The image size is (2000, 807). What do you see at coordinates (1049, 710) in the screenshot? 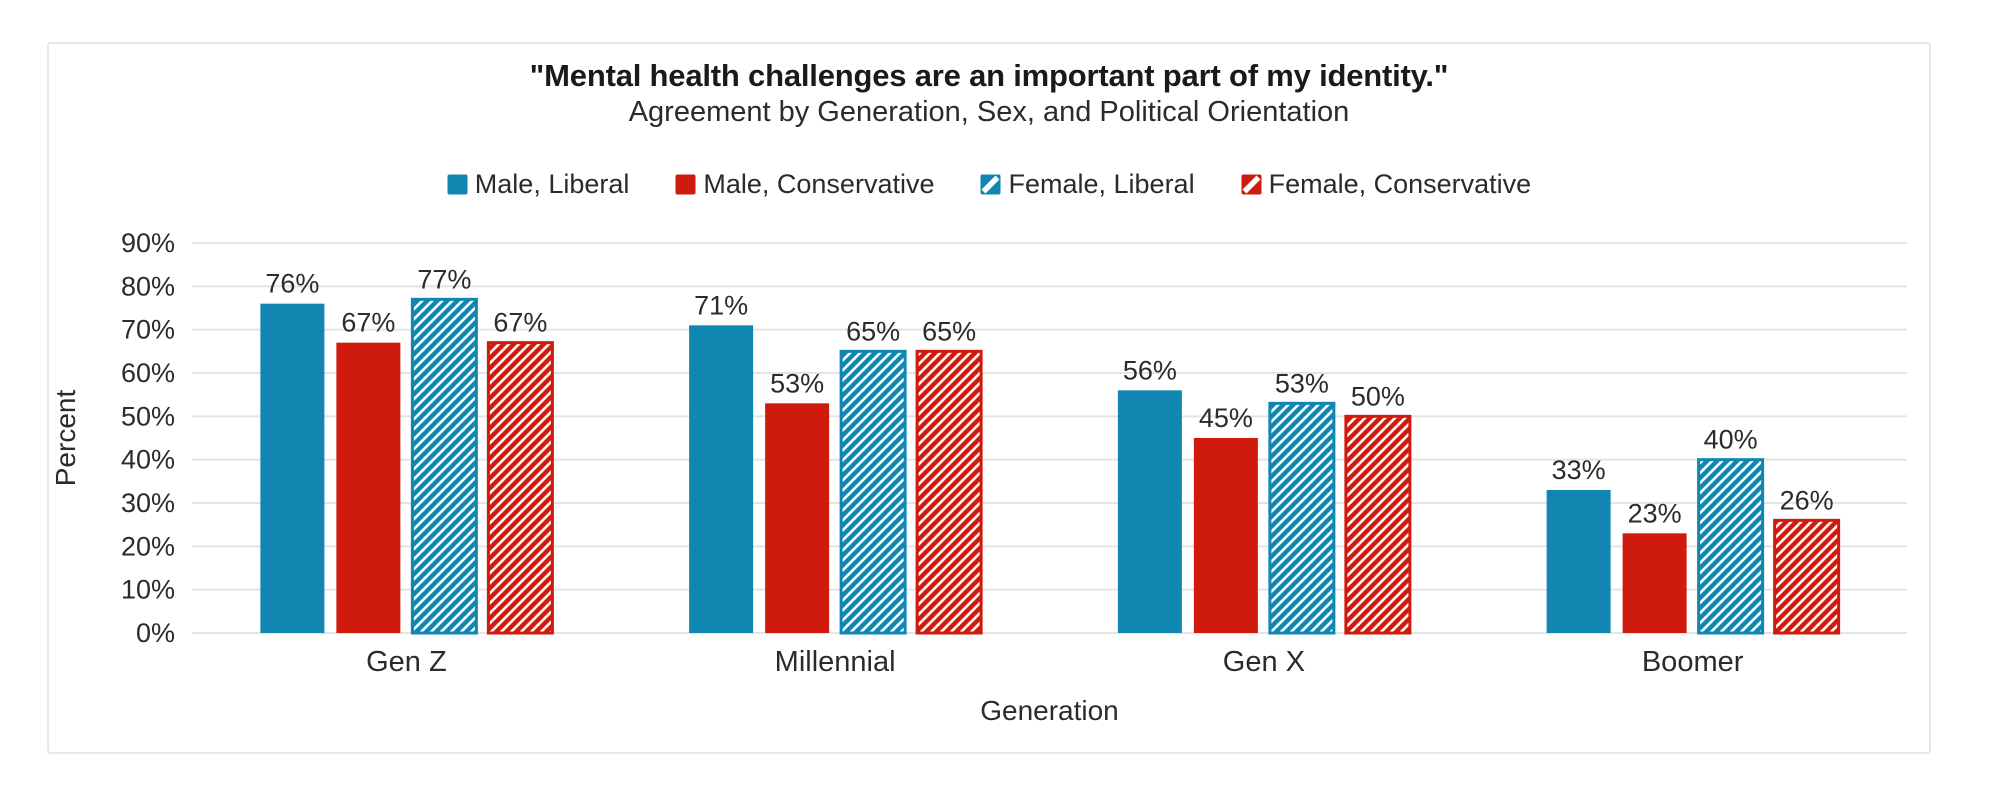
I see `x-axis-title: Generation` at bounding box center [1049, 710].